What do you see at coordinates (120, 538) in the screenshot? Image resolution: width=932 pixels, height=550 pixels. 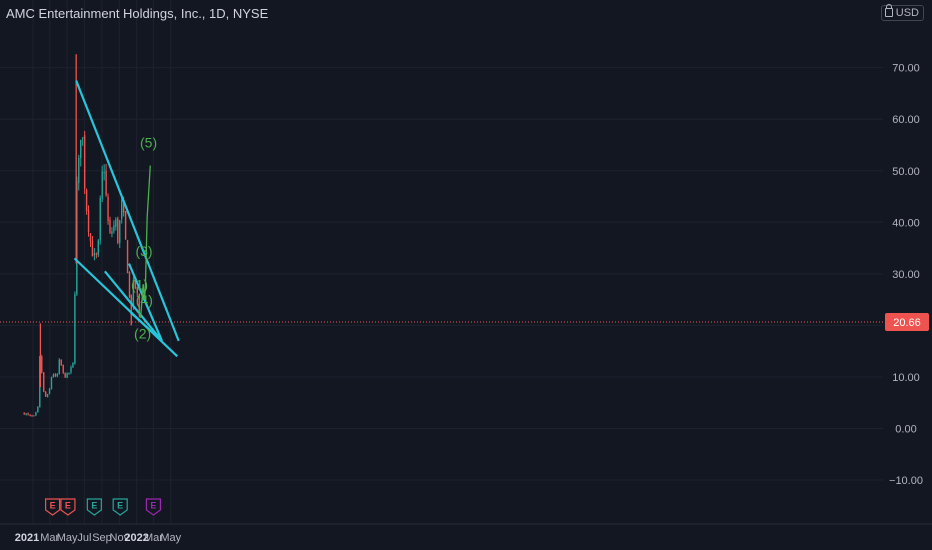 I see `x-tick-label: Nov` at bounding box center [120, 538].